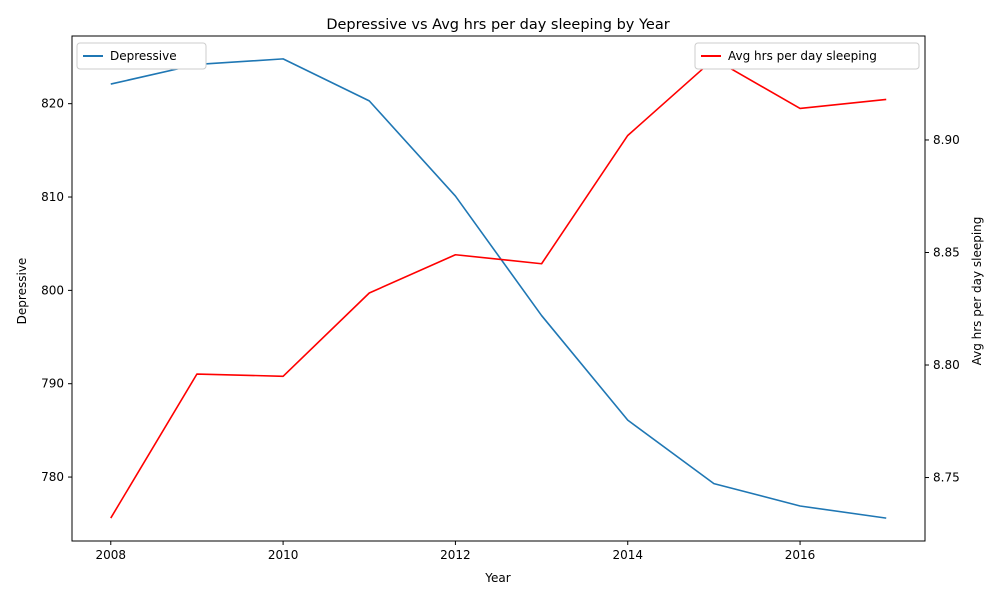 Image resolution: width=1000 pixels, height=600 pixels. Describe the element at coordinates (946, 365) in the screenshot. I see `y-right-tick-label: 8.80` at that location.